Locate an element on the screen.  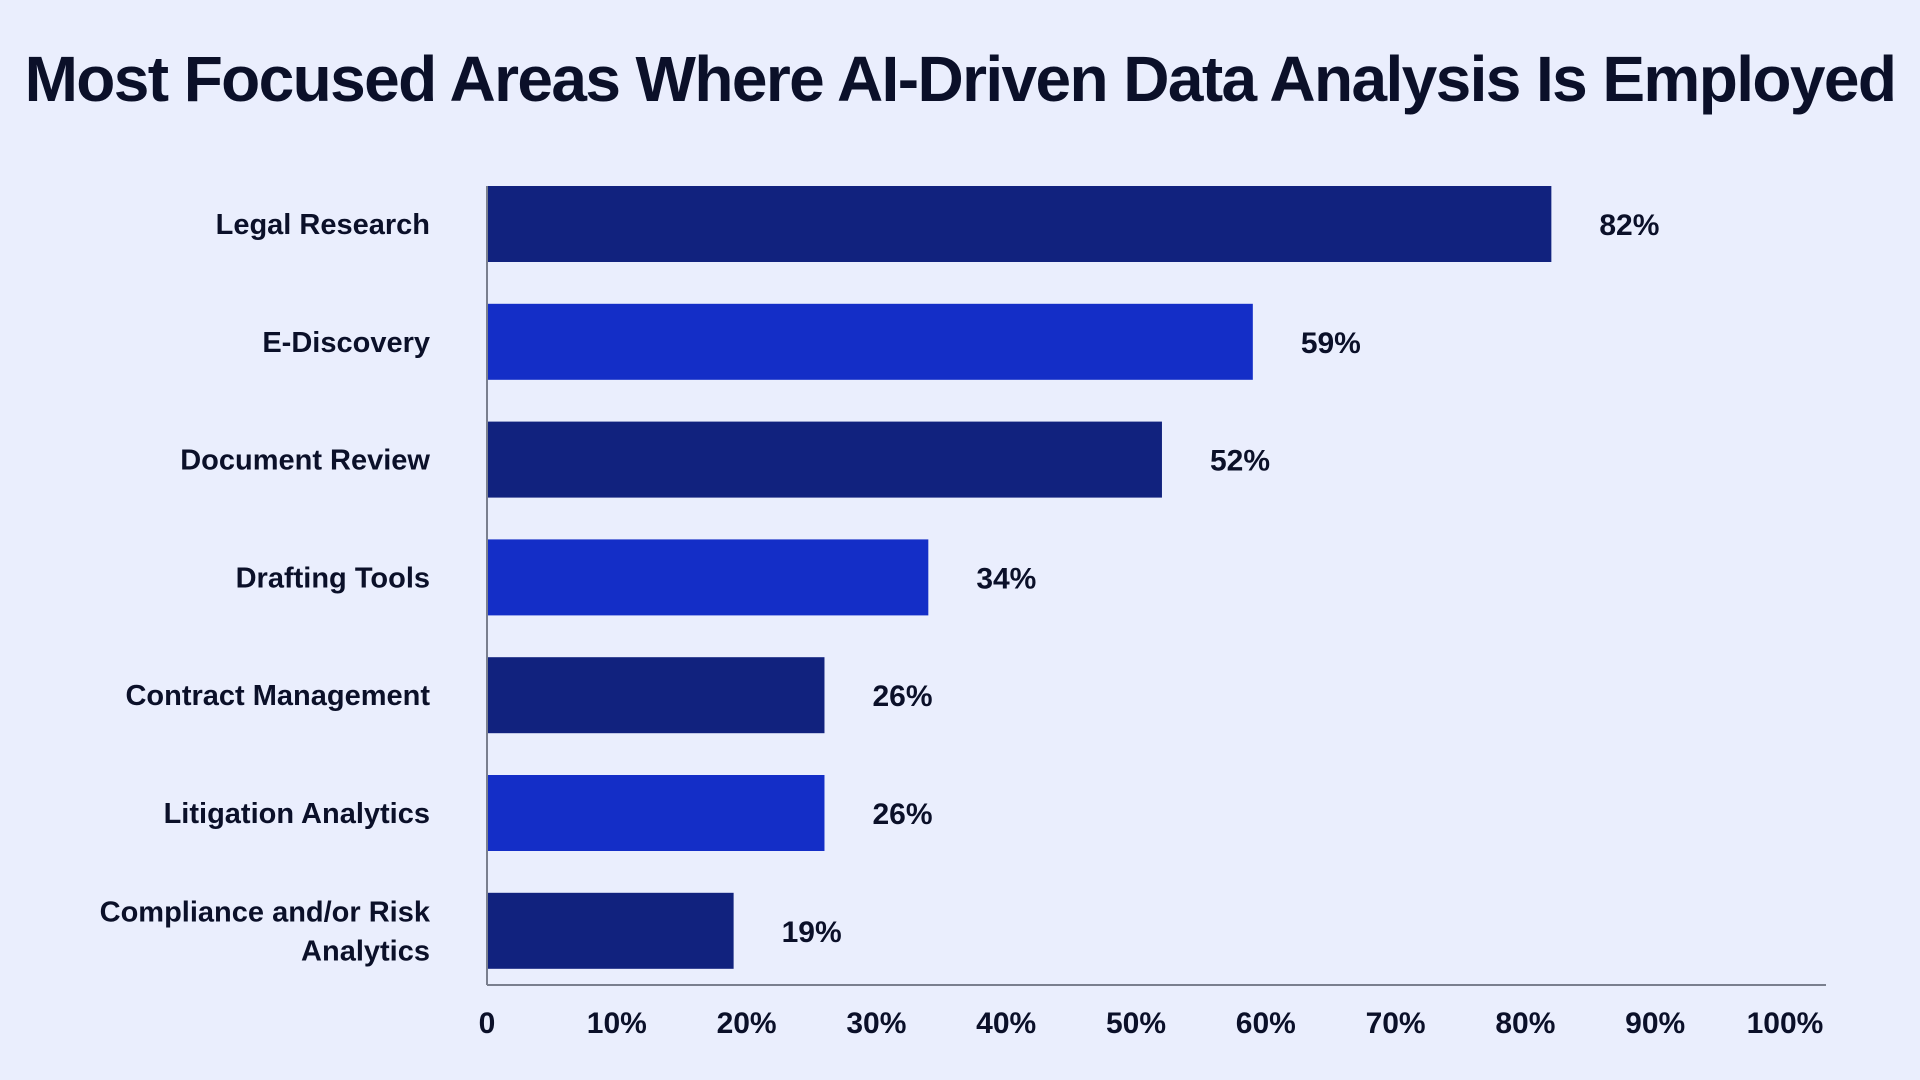
value-label-5: 26% is located at coordinates (902, 814).